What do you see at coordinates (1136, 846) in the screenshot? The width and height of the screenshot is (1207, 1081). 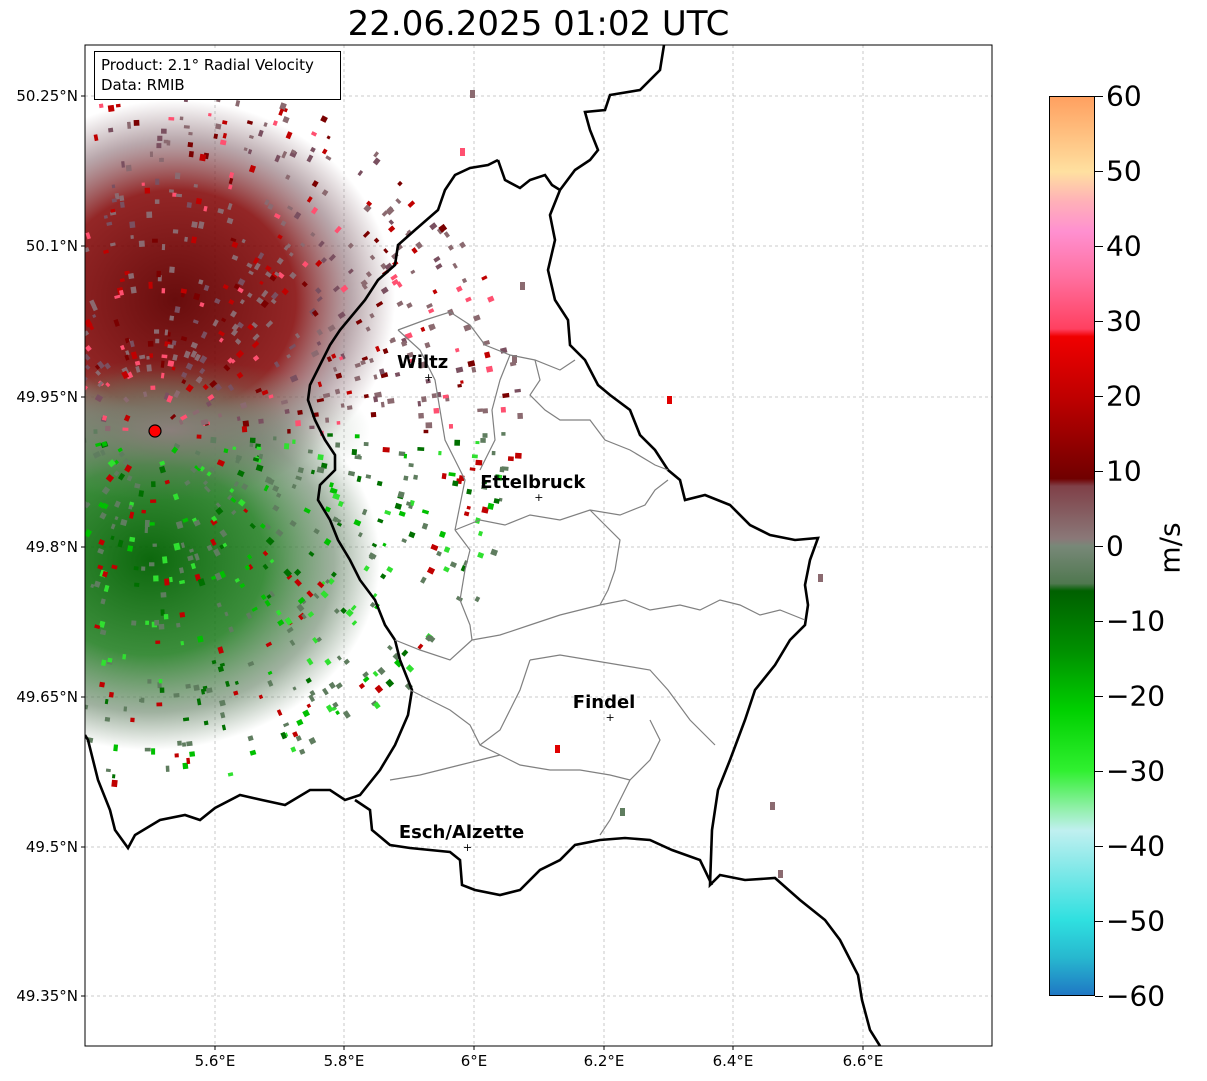 I see `colorbar-tick-label: −40` at bounding box center [1136, 846].